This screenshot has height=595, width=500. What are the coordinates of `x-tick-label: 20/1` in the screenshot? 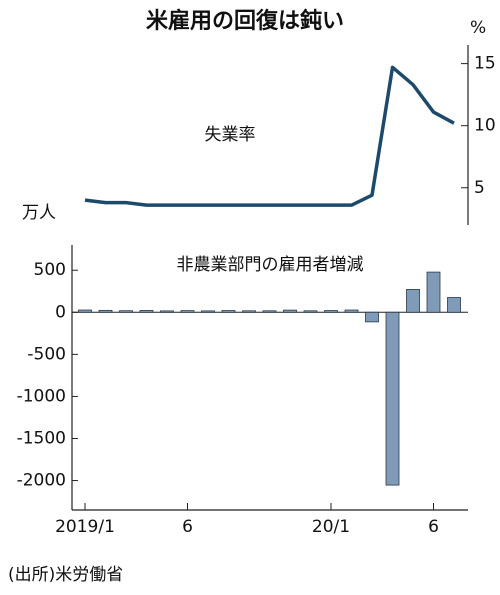 It's located at (331, 527).